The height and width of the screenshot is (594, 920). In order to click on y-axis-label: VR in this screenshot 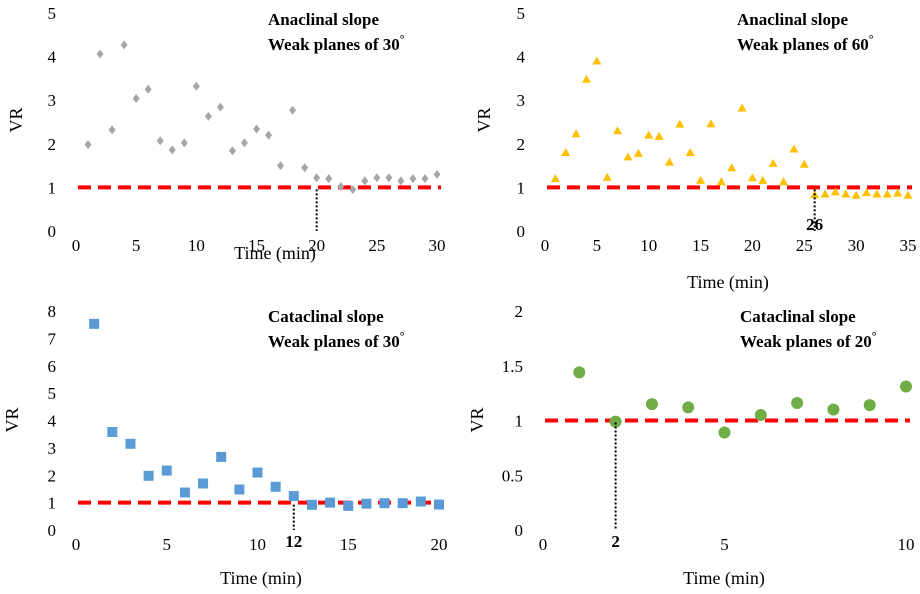, I will do `click(477, 419)`.